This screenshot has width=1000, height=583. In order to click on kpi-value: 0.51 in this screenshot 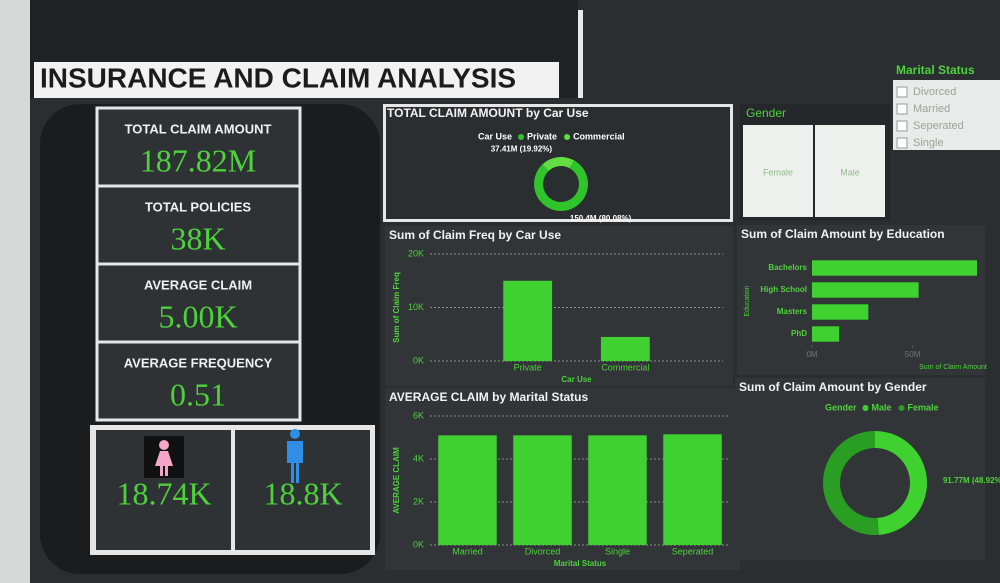, I will do `click(198, 394)`.